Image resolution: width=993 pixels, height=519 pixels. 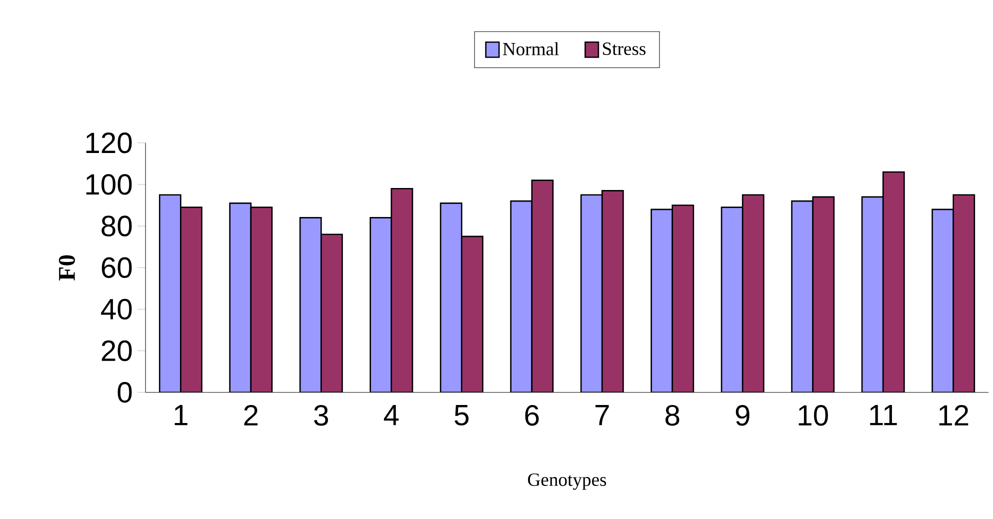 I want to click on y-tick-label: 120, so click(x=109, y=143).